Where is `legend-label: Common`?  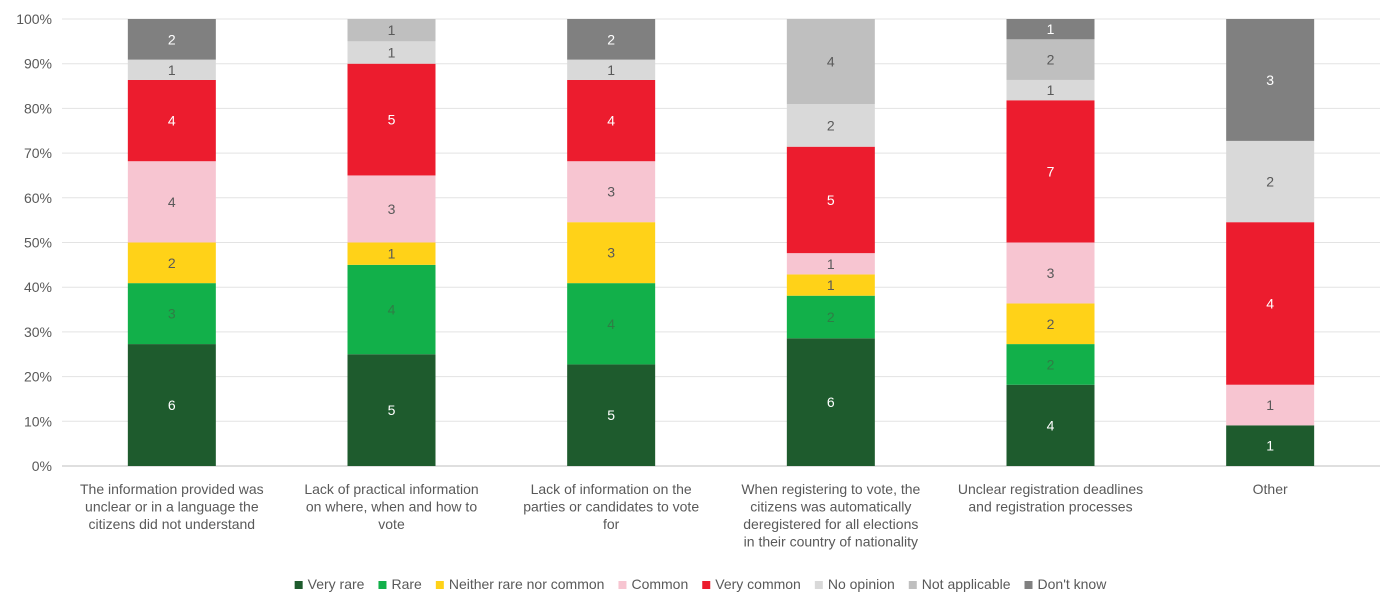
legend-label: Common is located at coordinates (659, 584).